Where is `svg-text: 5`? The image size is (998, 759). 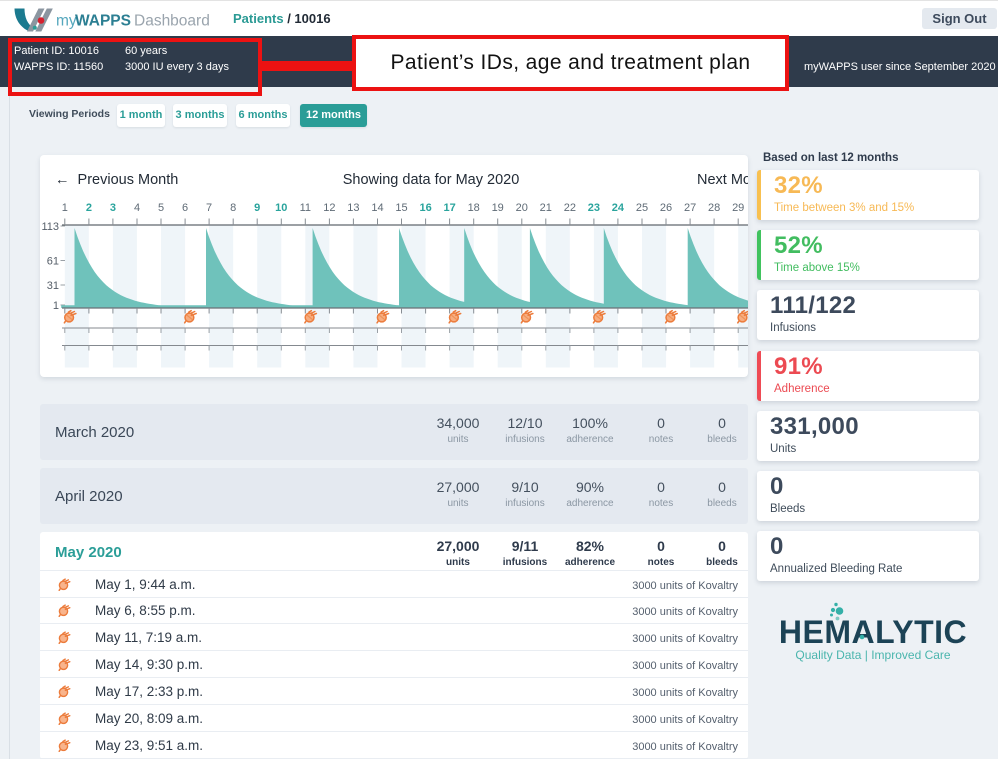 svg-text: 5 is located at coordinates (161, 208).